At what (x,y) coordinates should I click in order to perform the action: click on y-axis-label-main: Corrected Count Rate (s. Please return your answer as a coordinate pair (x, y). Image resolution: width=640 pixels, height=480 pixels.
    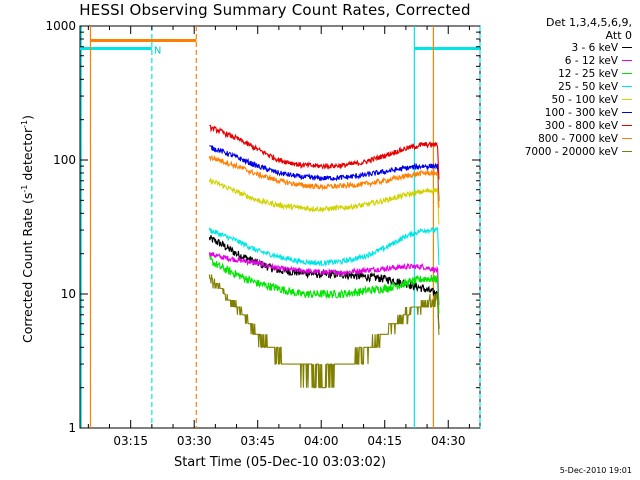
    Looking at the image, I should click on (28, 267).